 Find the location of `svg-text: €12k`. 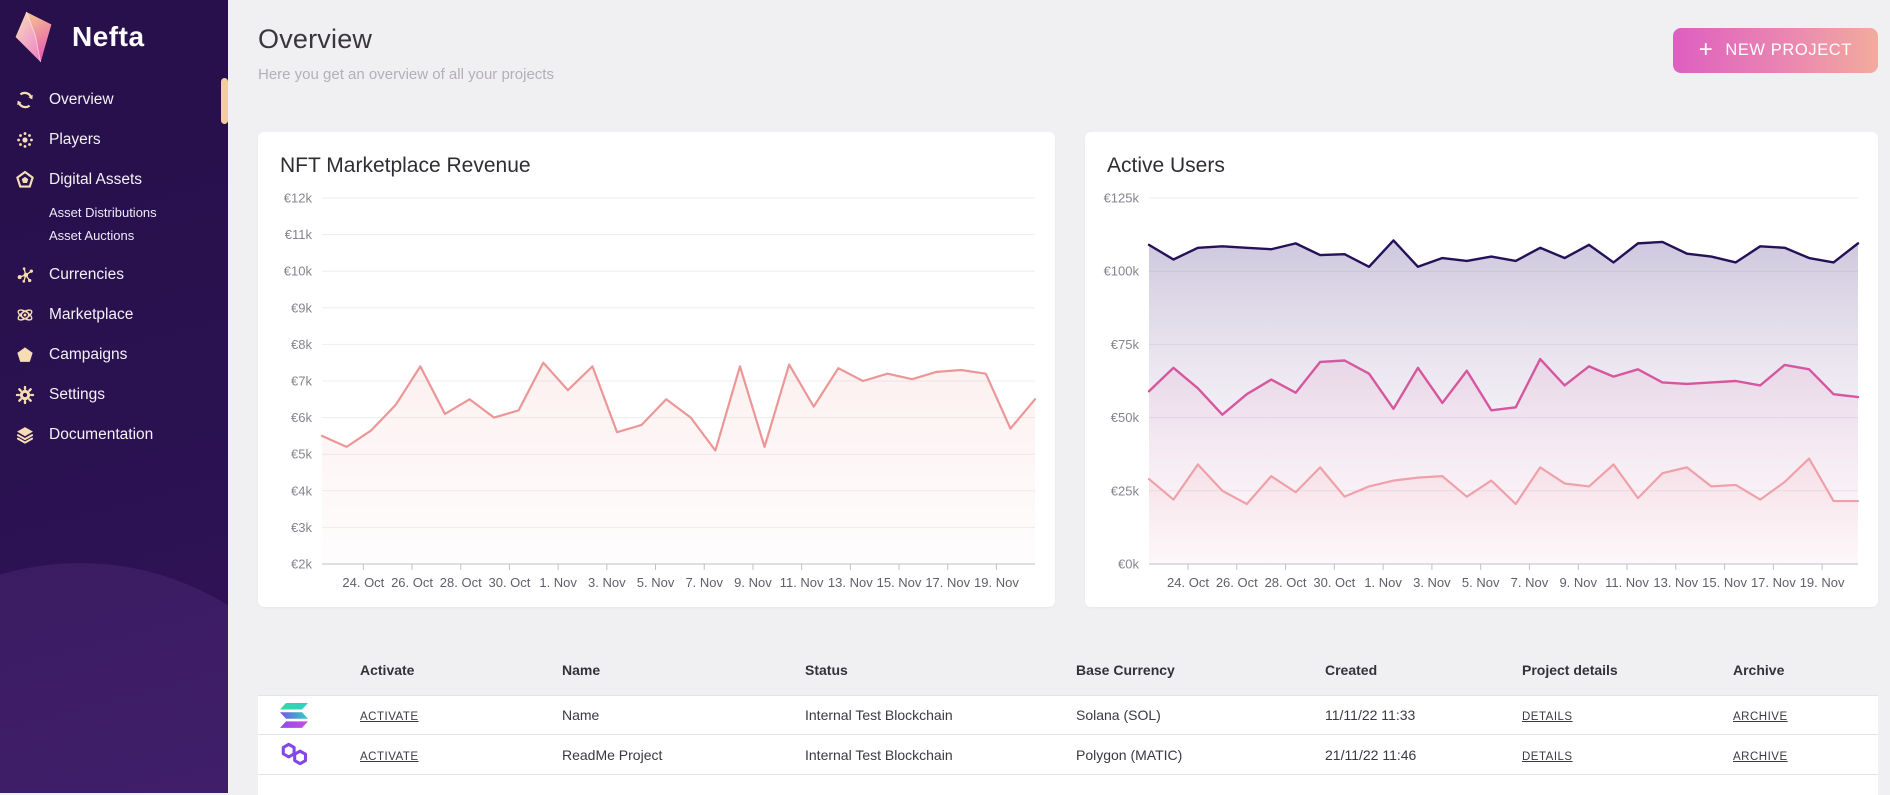

svg-text: €12k is located at coordinates (298, 198).